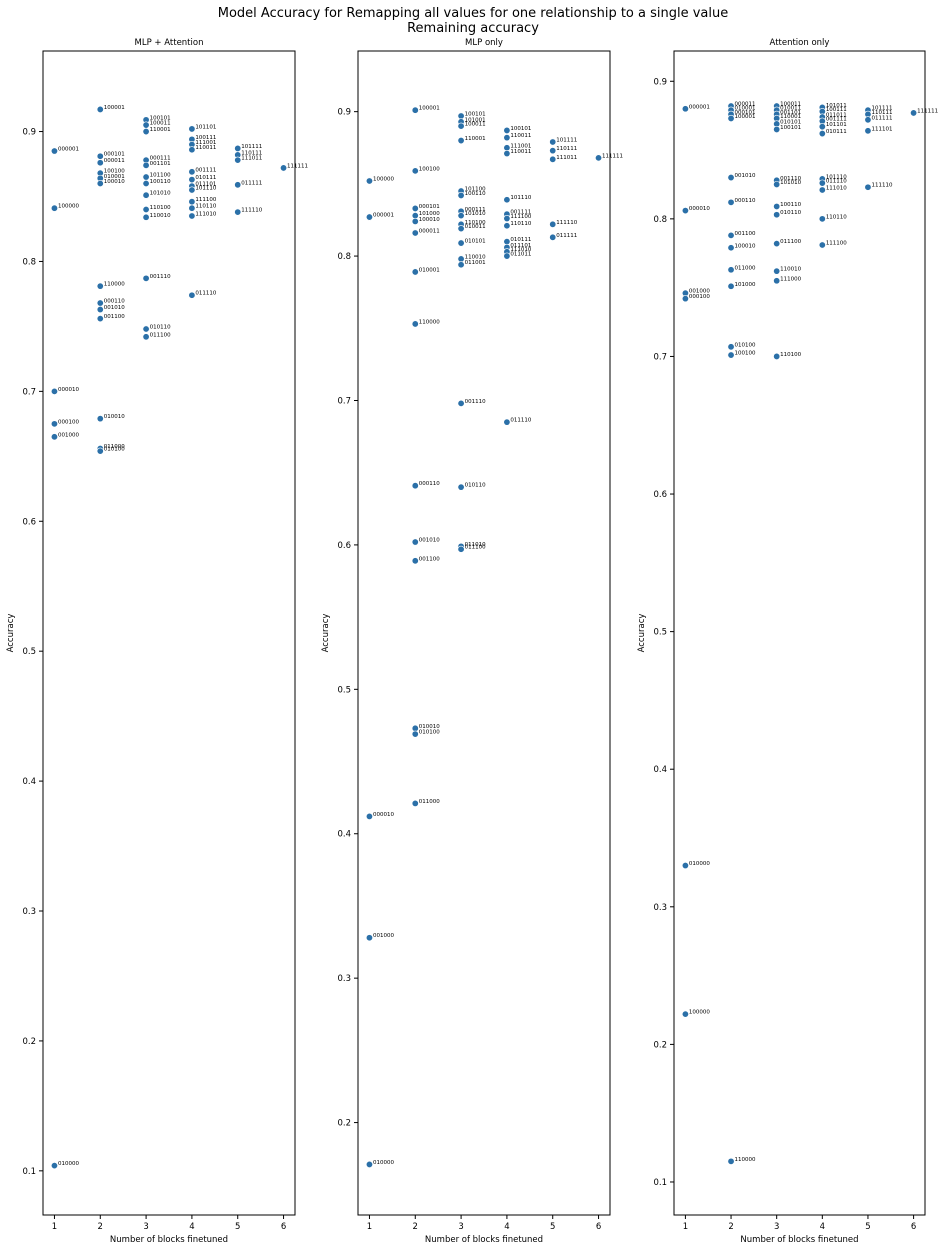  Describe the element at coordinates (566, 236) in the screenshot. I see `point-label: 011111` at that location.